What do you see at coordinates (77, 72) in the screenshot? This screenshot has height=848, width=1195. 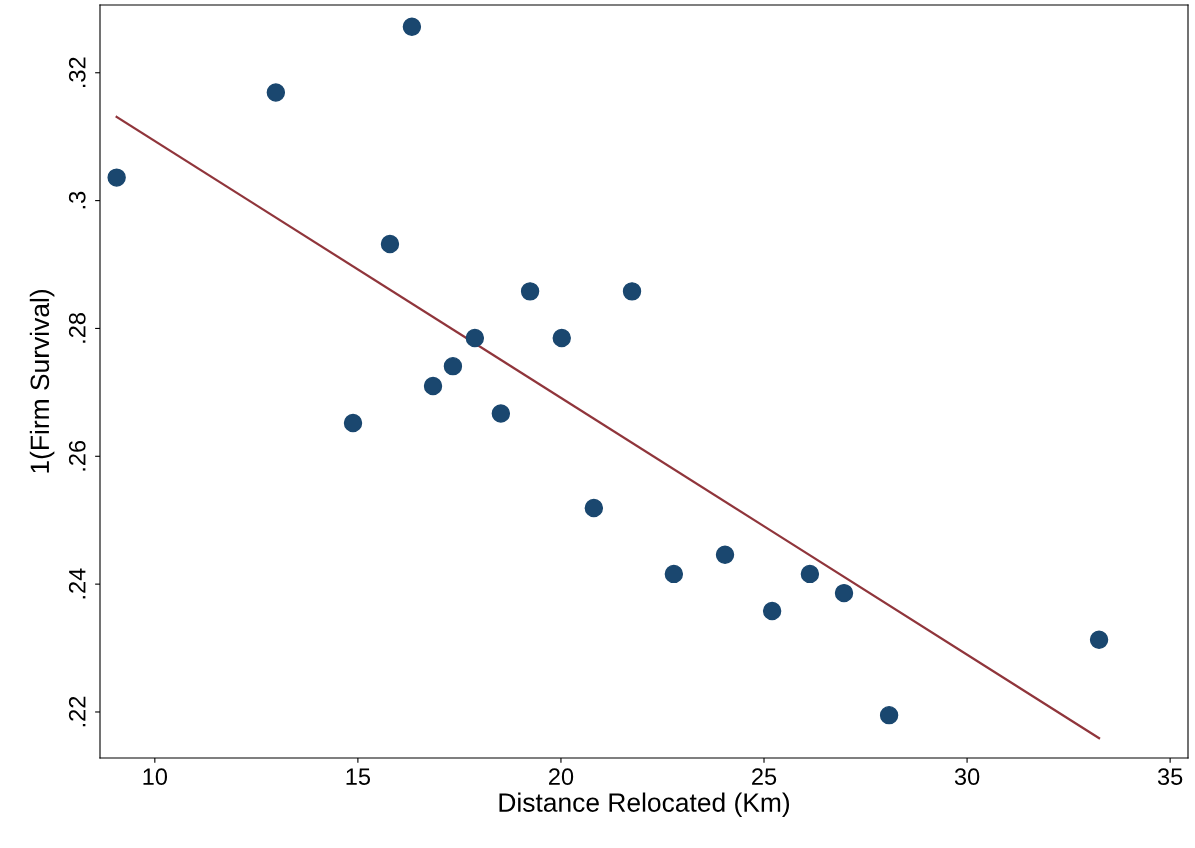 I see `y-tick-label: .32` at bounding box center [77, 72].